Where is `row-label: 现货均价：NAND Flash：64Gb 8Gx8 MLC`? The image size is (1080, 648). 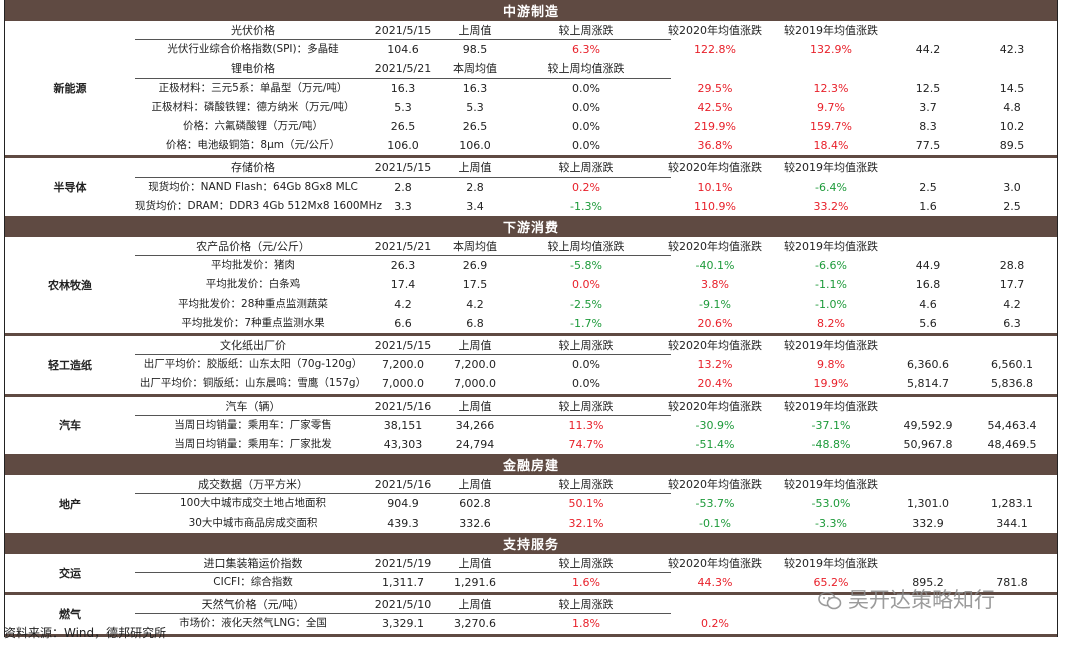
row-label: 现货均价：NAND Flash：64Gb 8Gx8 MLC is located at coordinates (253, 186).